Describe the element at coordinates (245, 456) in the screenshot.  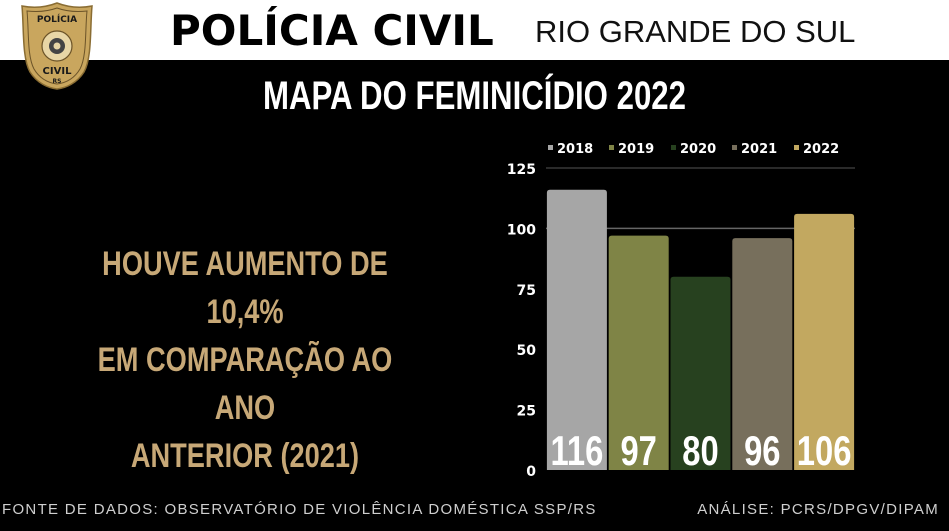
I see `headline-line-3: ANTERIOR (2021)` at that location.